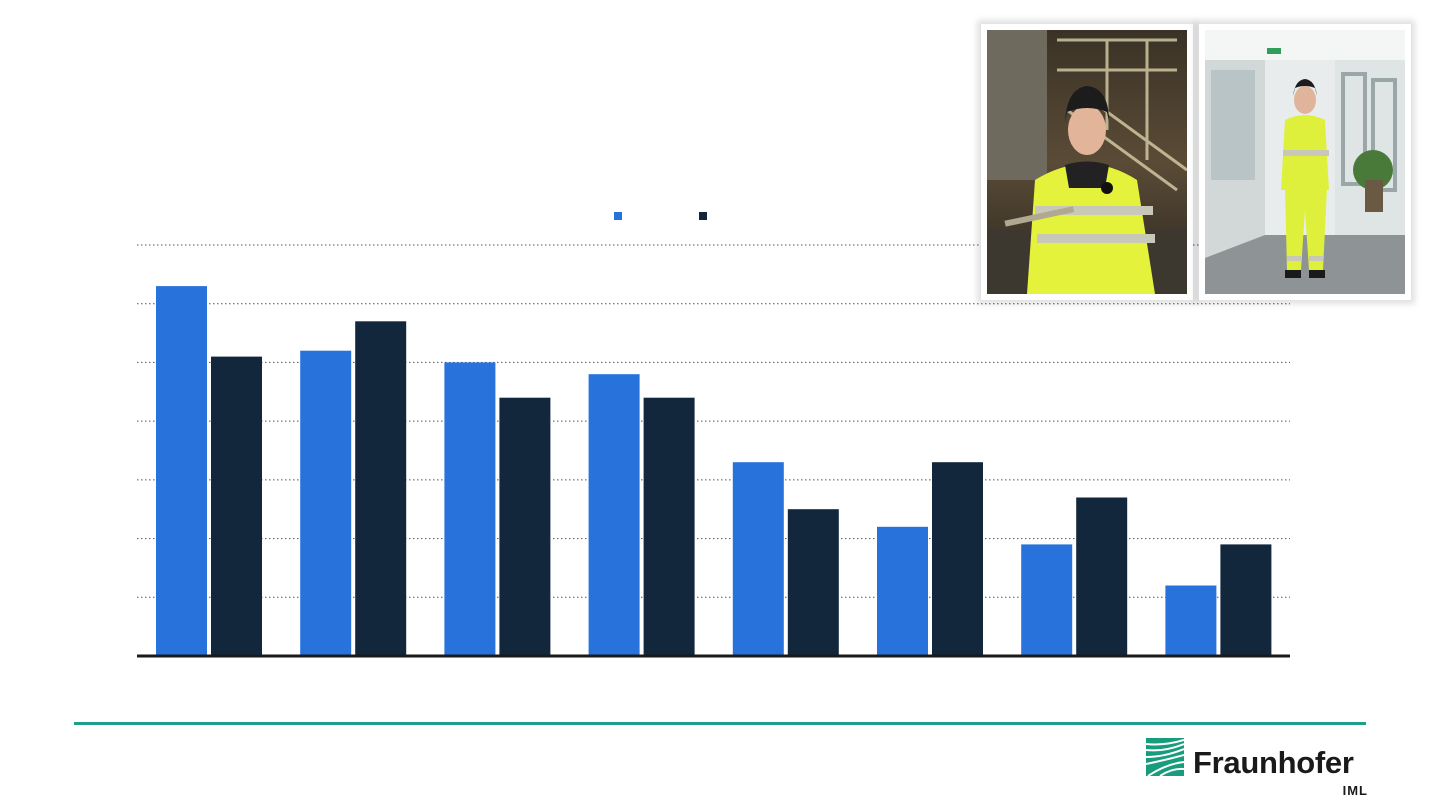  I want to click on worker-airport-night-photo, so click(1087, 162).